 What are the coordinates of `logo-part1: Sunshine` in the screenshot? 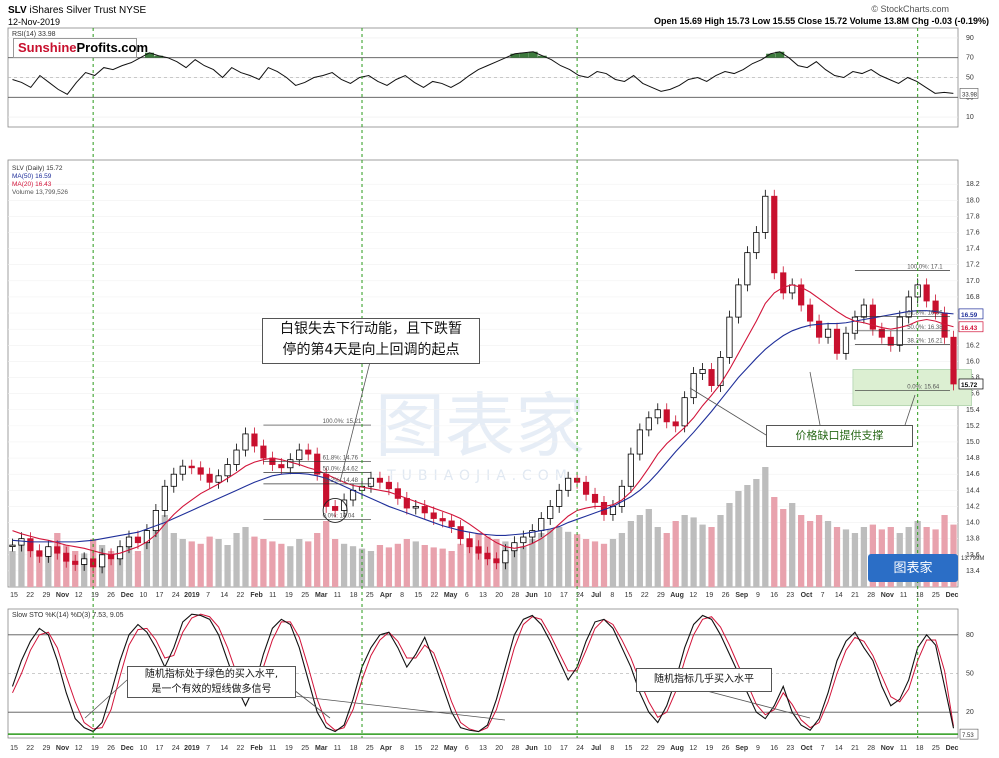 It's located at (47, 47).